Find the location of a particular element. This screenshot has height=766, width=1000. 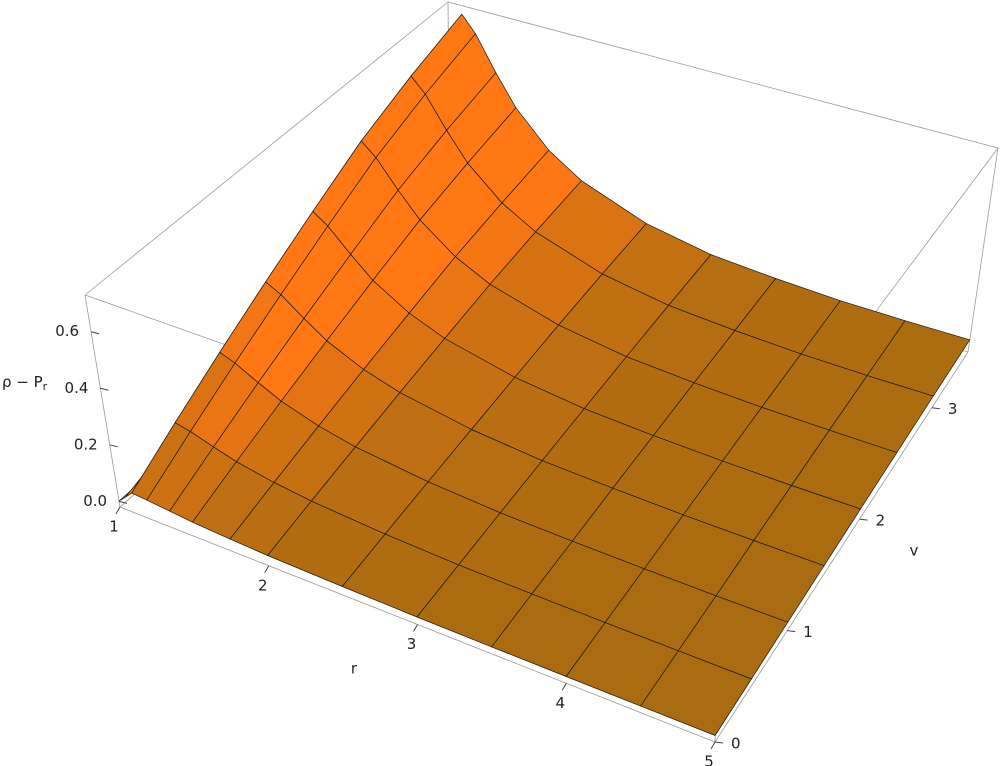

surface-patch is located at coordinates (696, 693).